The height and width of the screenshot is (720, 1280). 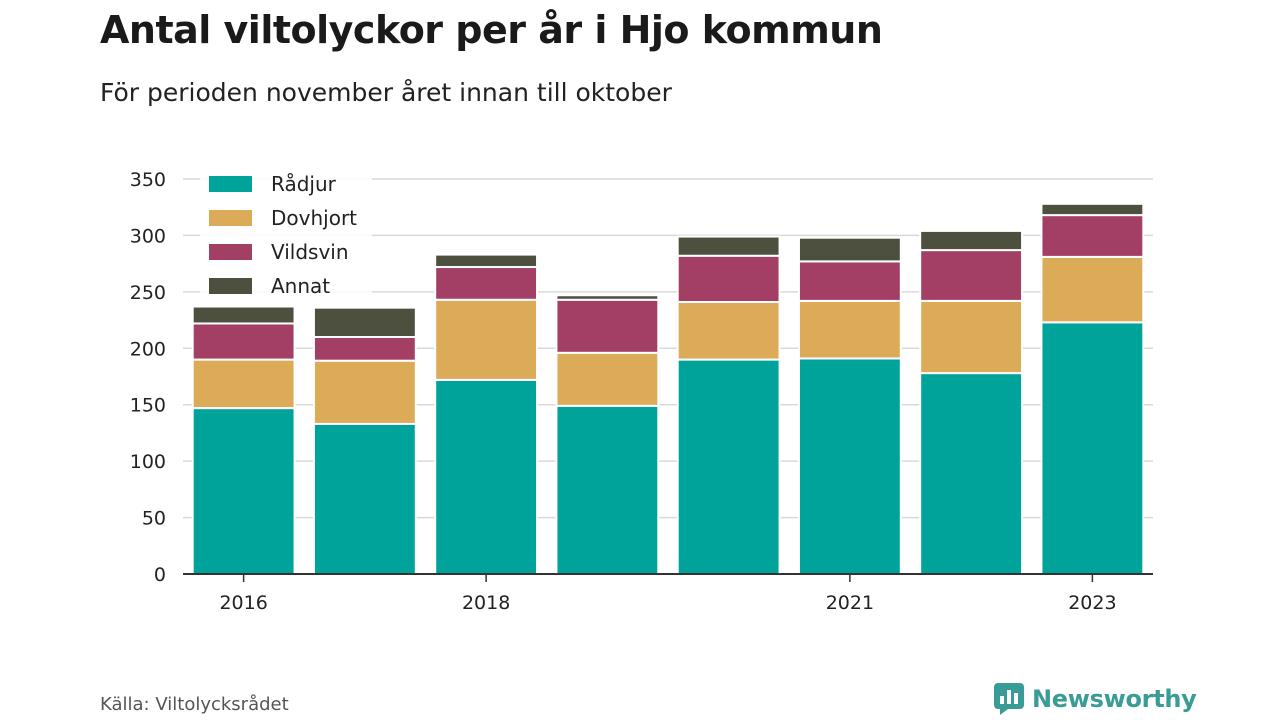 I want to click on x-tick-label: 2018, so click(x=486, y=603).